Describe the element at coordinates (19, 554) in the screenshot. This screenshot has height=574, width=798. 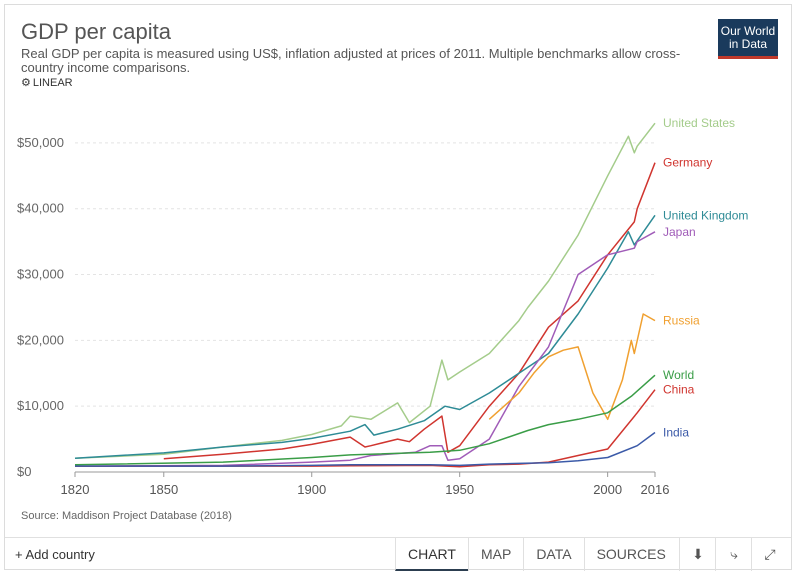
I see `plus-icon: +` at that location.